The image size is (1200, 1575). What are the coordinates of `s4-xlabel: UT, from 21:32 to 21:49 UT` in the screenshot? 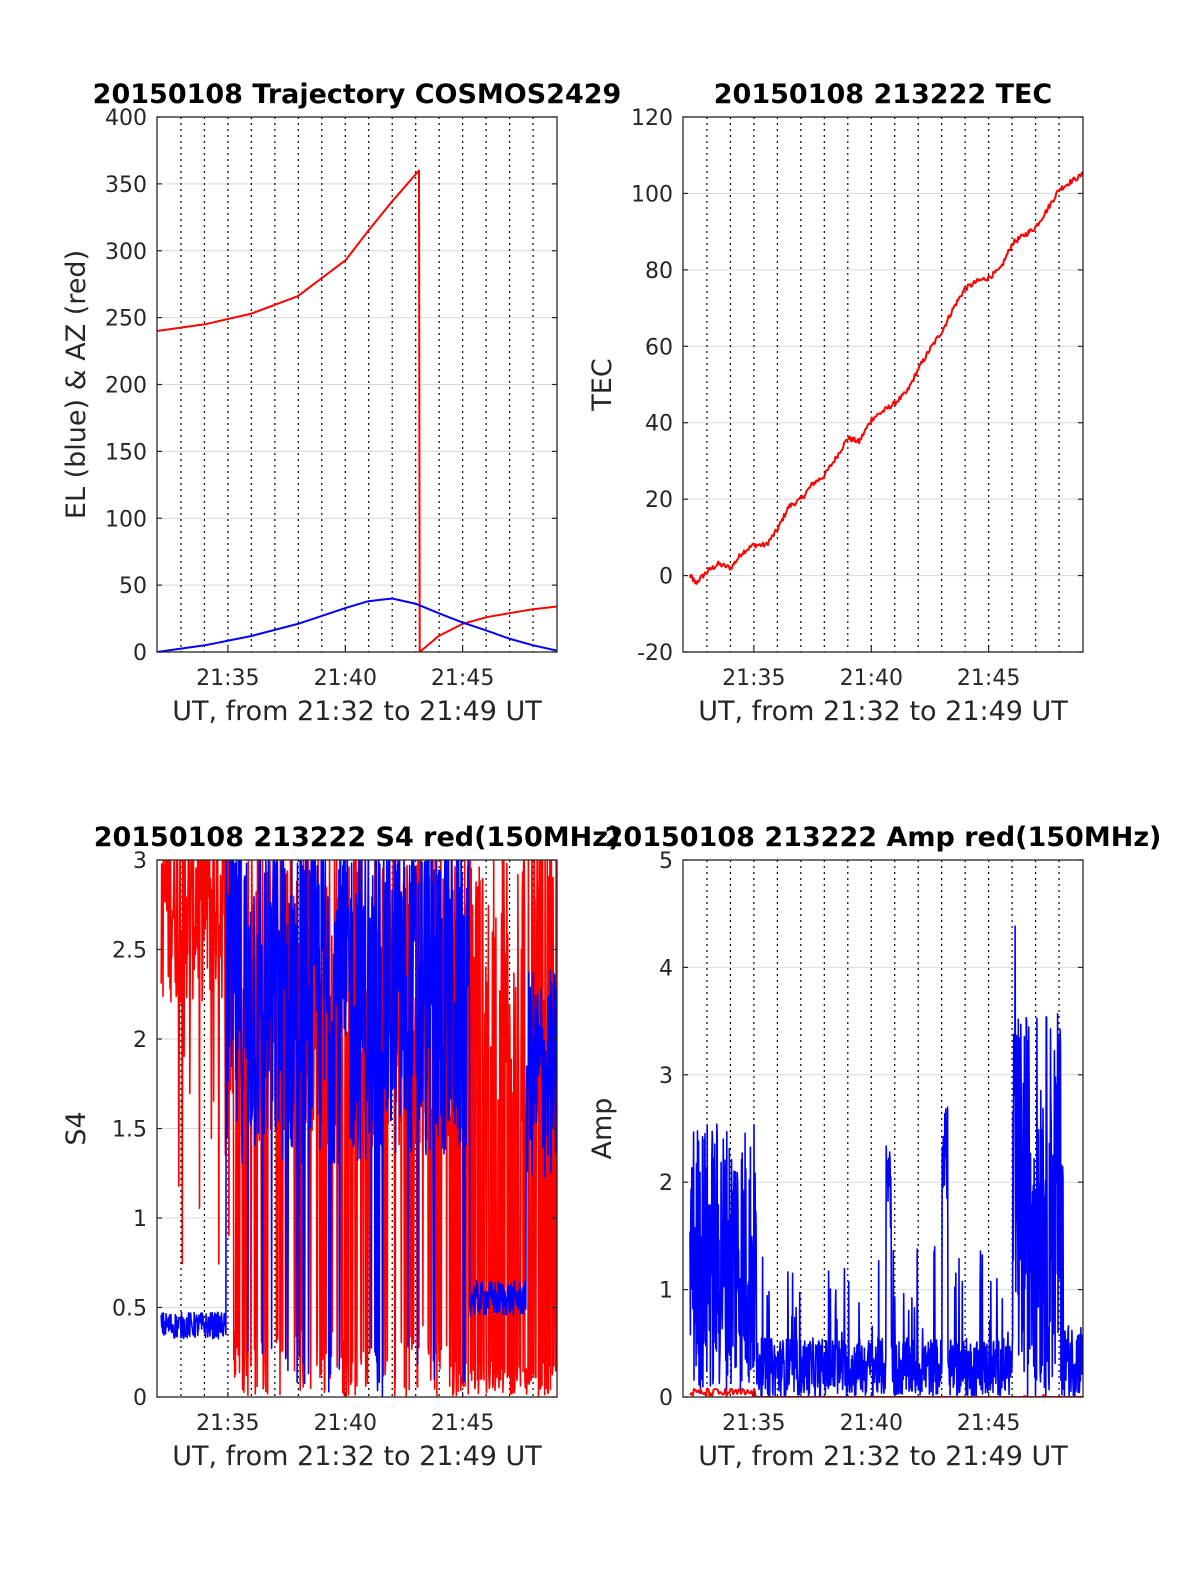 It's located at (357, 1456).